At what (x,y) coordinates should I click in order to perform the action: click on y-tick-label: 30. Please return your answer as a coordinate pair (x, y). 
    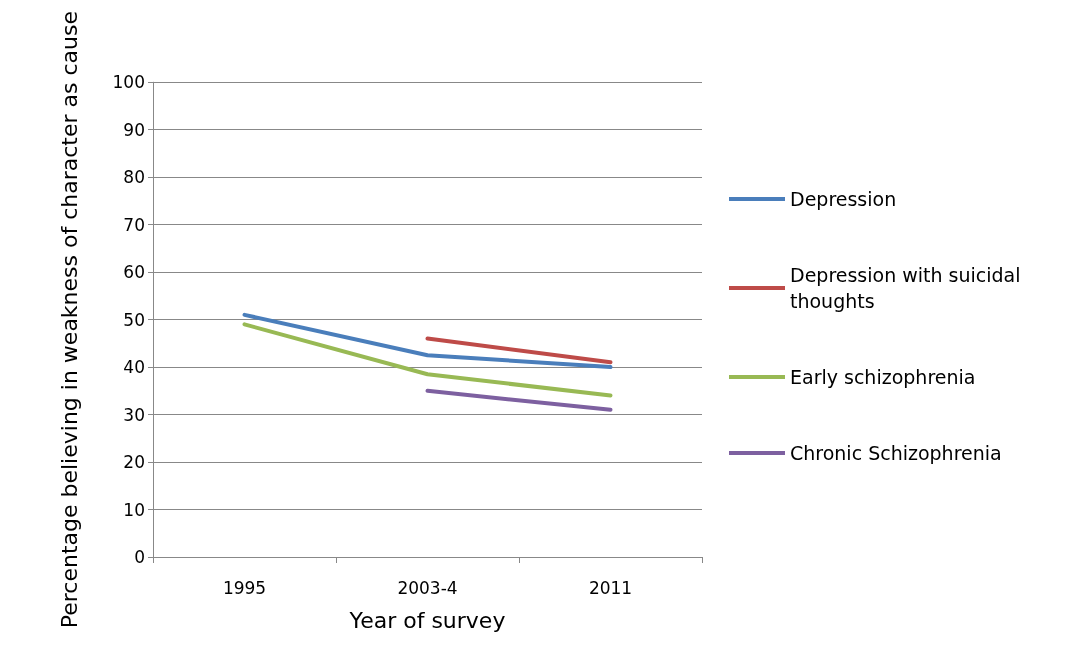
    Looking at the image, I should click on (134, 414).